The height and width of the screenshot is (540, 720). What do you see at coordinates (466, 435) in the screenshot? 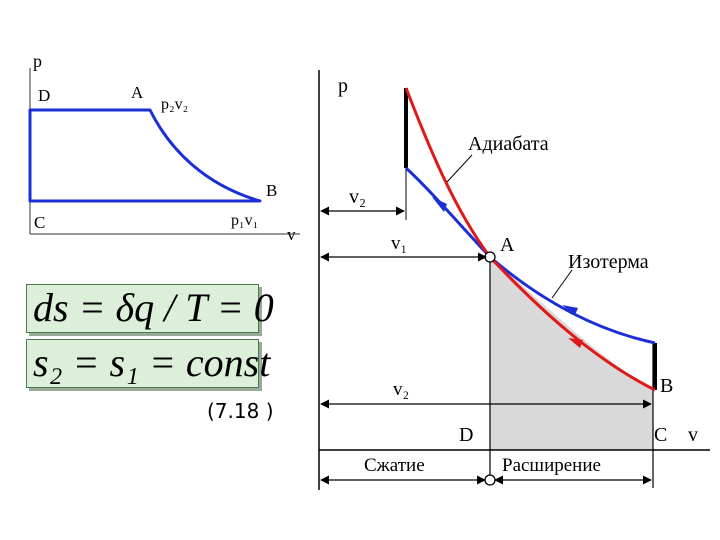
I see `right-point-D: D` at bounding box center [466, 435].